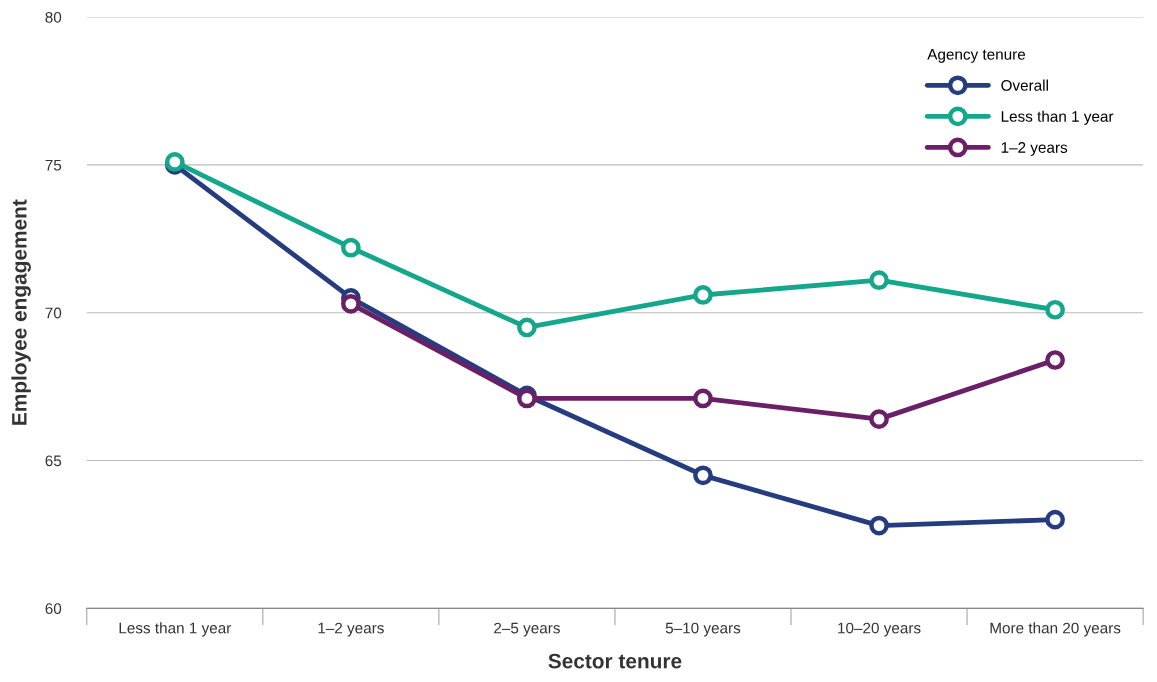  Describe the element at coordinates (879, 629) in the screenshot. I see `x-tick-label: 10–20 years` at that location.